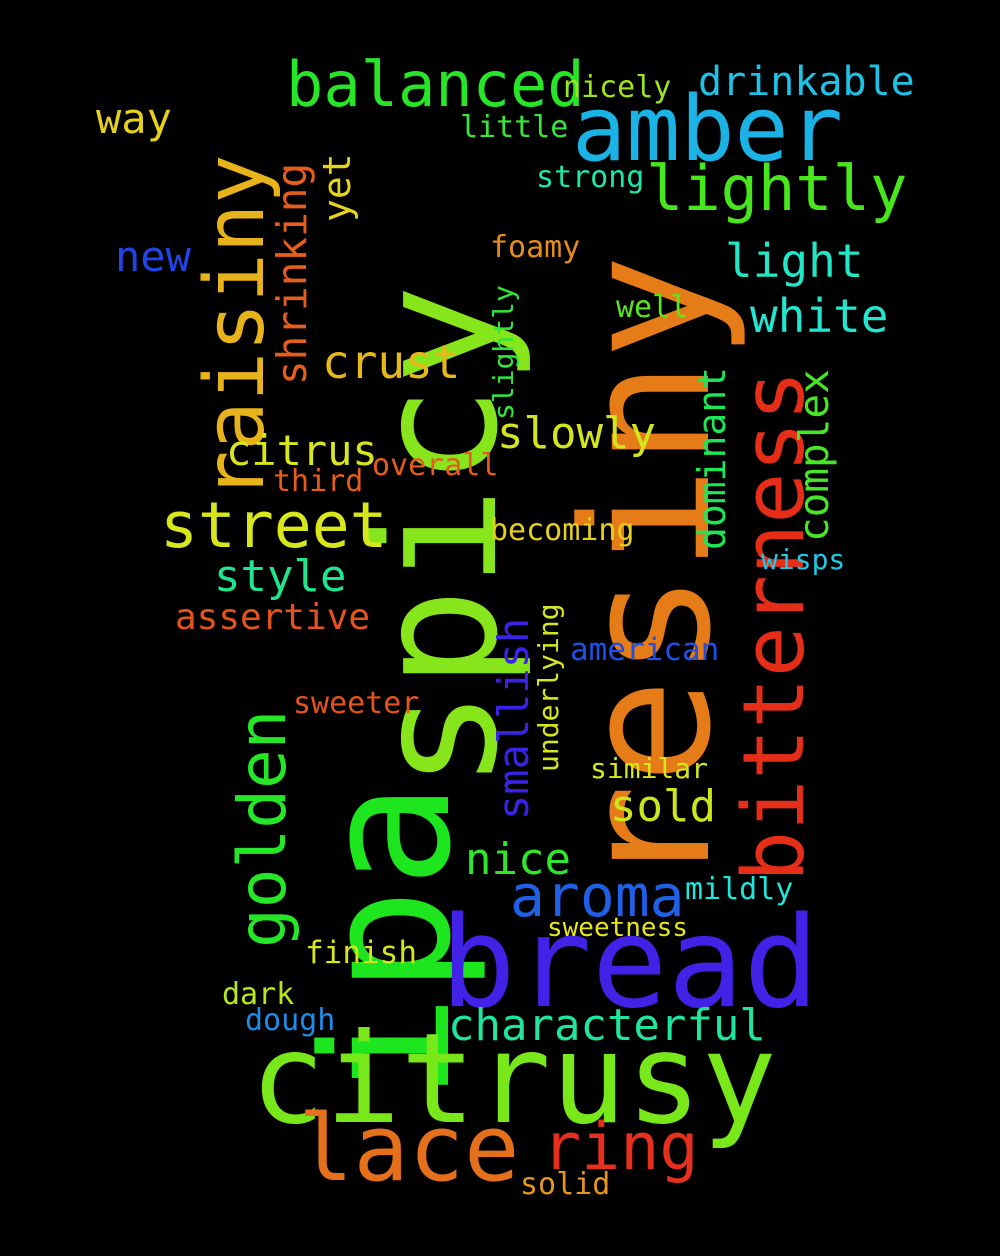 The width and height of the screenshot is (1000, 1256). What do you see at coordinates (562, 530) in the screenshot?
I see `word-becoming: becoming` at bounding box center [562, 530].